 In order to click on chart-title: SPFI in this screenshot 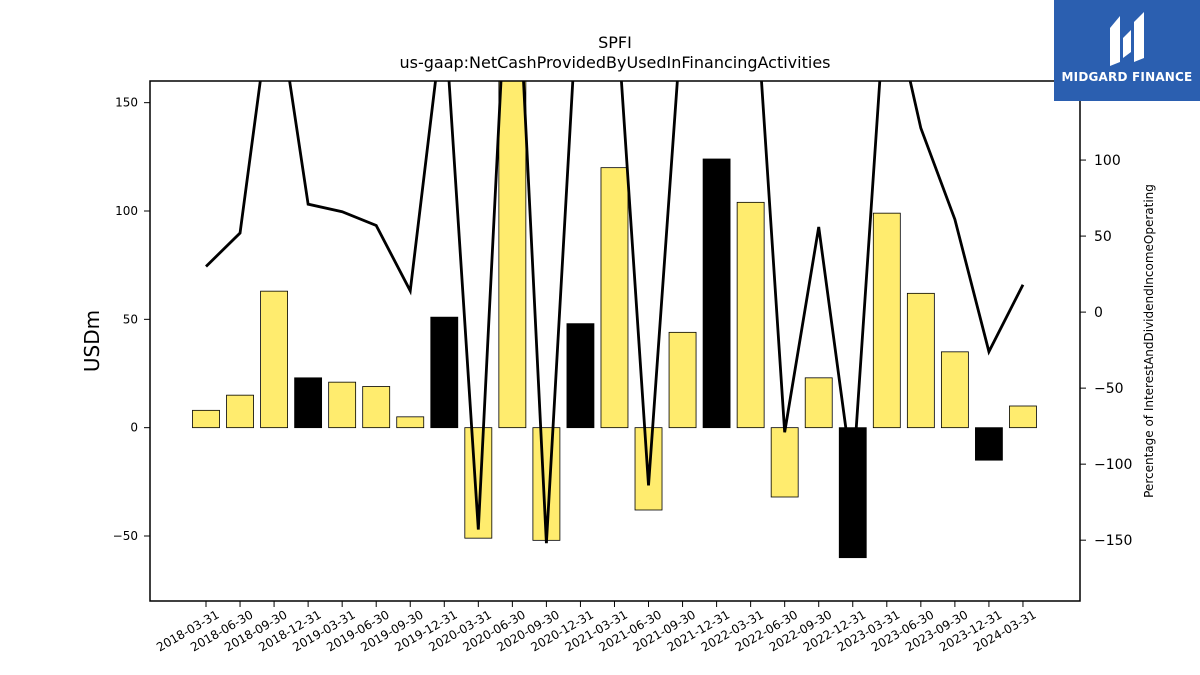, I will do `click(615, 42)`.